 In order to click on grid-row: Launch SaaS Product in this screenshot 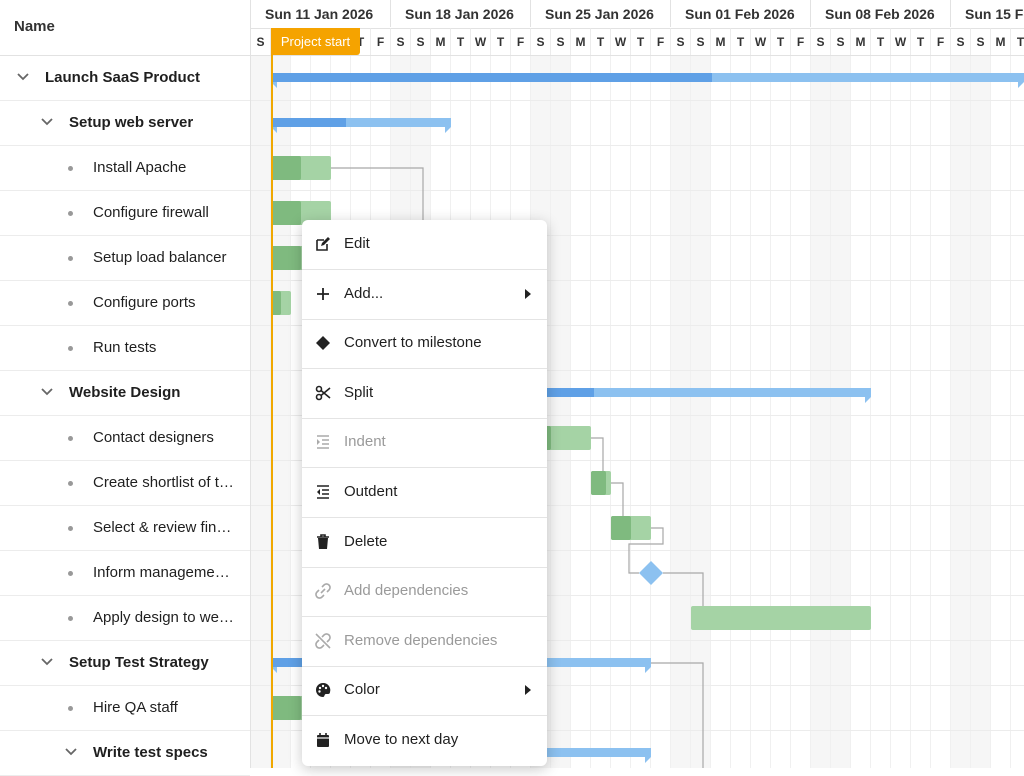, I will do `click(125, 78)`.